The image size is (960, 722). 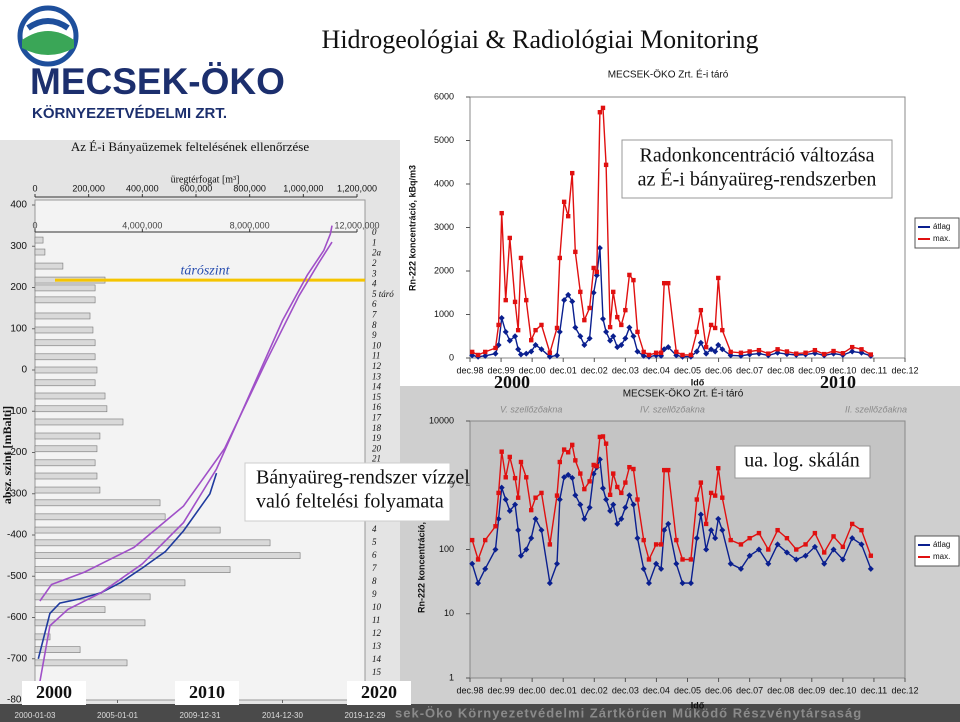 What do you see at coordinates (374, 242) in the screenshot?
I see `level-label: 1` at bounding box center [374, 242].